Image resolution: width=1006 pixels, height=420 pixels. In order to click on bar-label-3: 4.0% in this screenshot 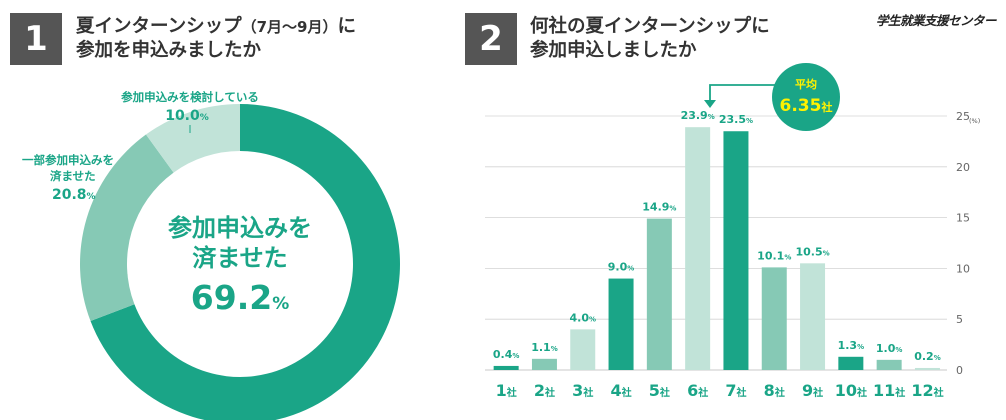, I will do `click(582, 317)`.